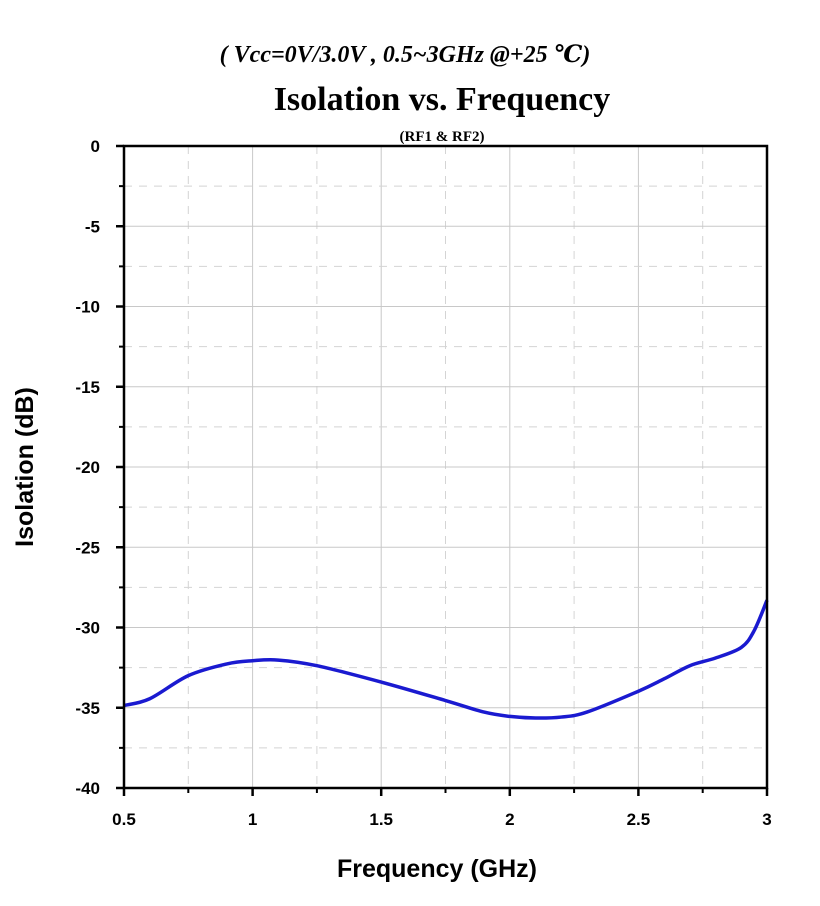 The image size is (820, 906). What do you see at coordinates (405, 55) in the screenshot?
I see `chart-conditions: ( Vcc=0V/3.0V , 0.5~3GHz @+25 ℃)` at bounding box center [405, 55].